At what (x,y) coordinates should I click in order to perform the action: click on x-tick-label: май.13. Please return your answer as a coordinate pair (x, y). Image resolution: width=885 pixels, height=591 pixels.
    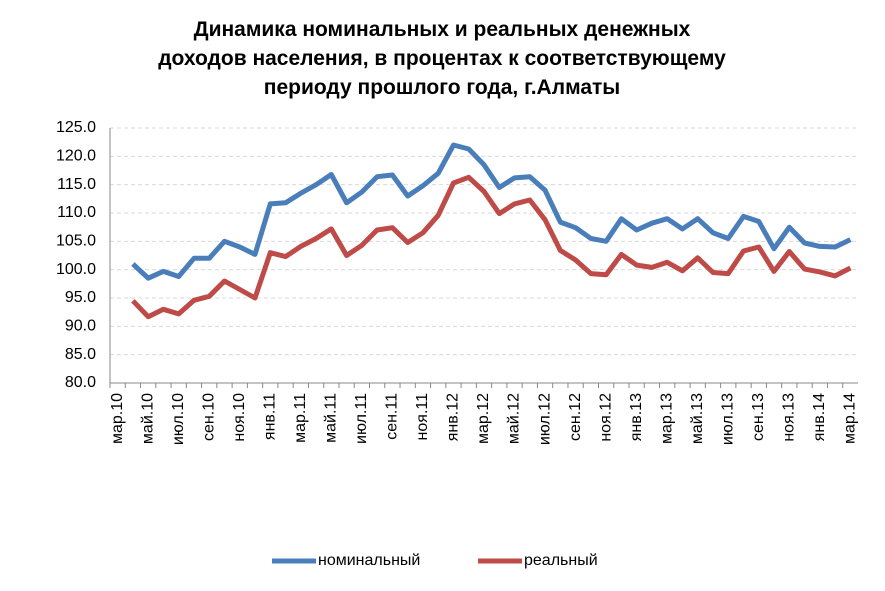
    Looking at the image, I should click on (697, 418).